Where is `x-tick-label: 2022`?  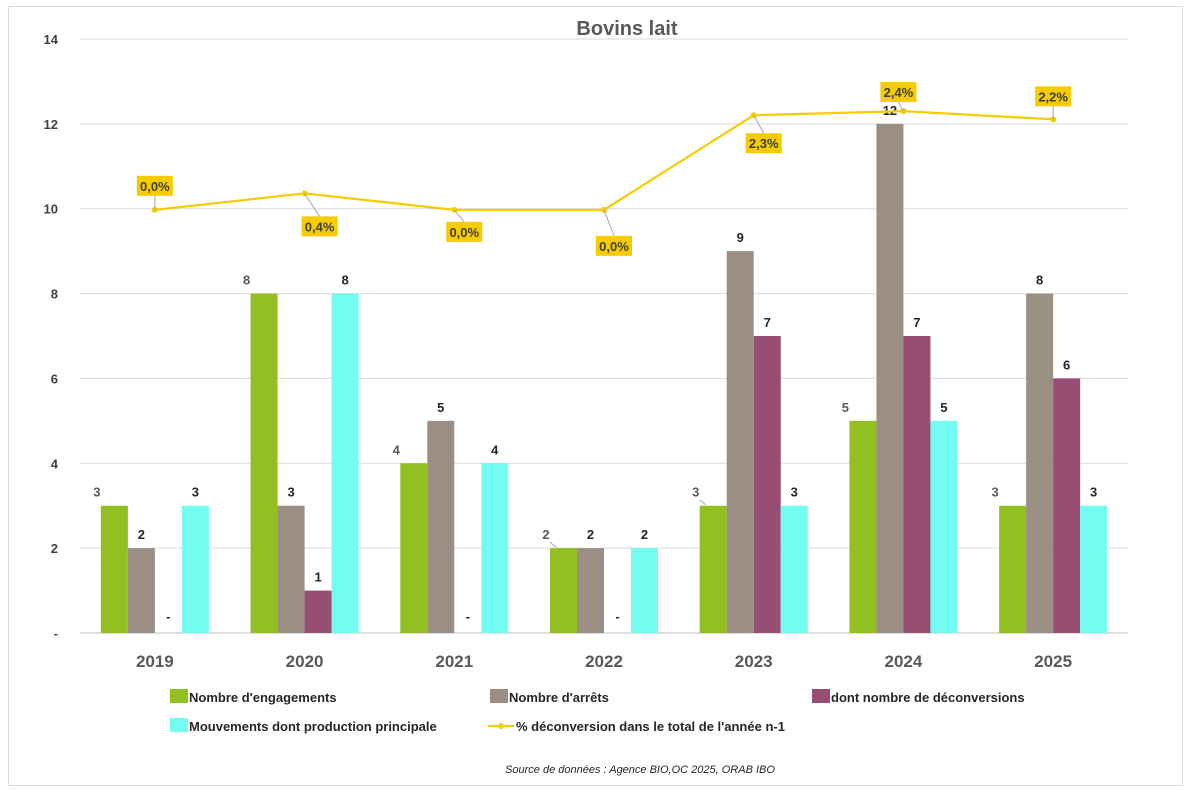 x-tick-label: 2022 is located at coordinates (604, 661).